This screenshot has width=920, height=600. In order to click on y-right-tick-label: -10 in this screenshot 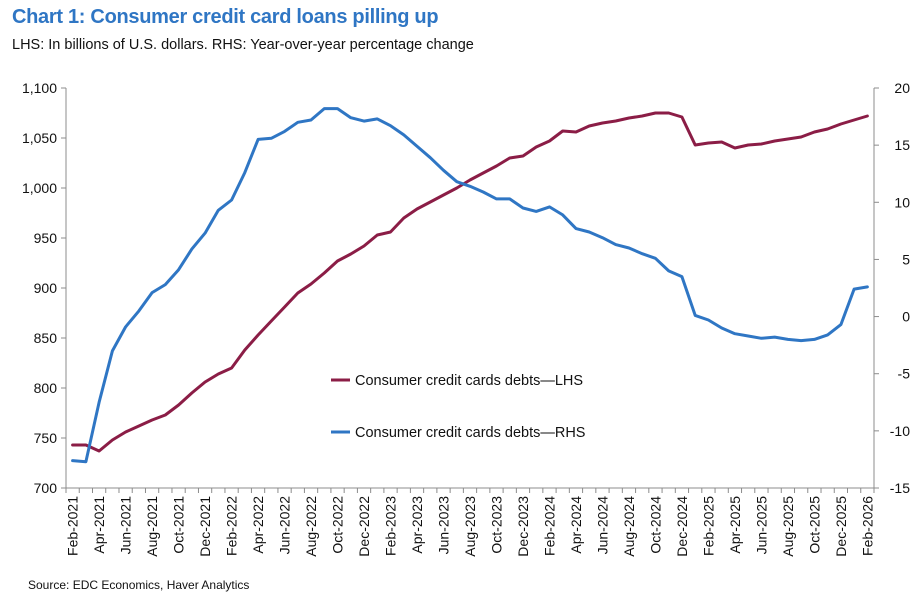, I will do `click(900, 431)`.